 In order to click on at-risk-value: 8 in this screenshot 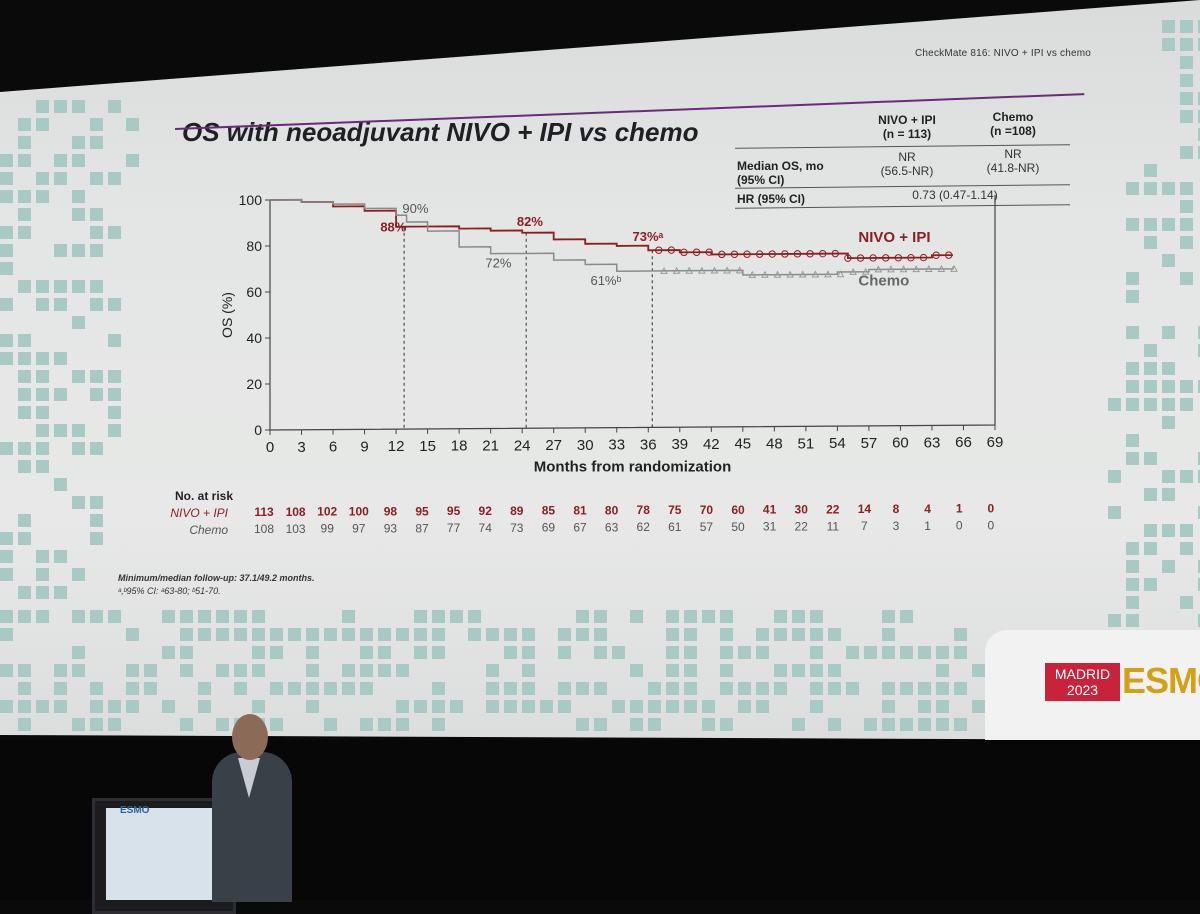, I will do `click(896, 509)`.